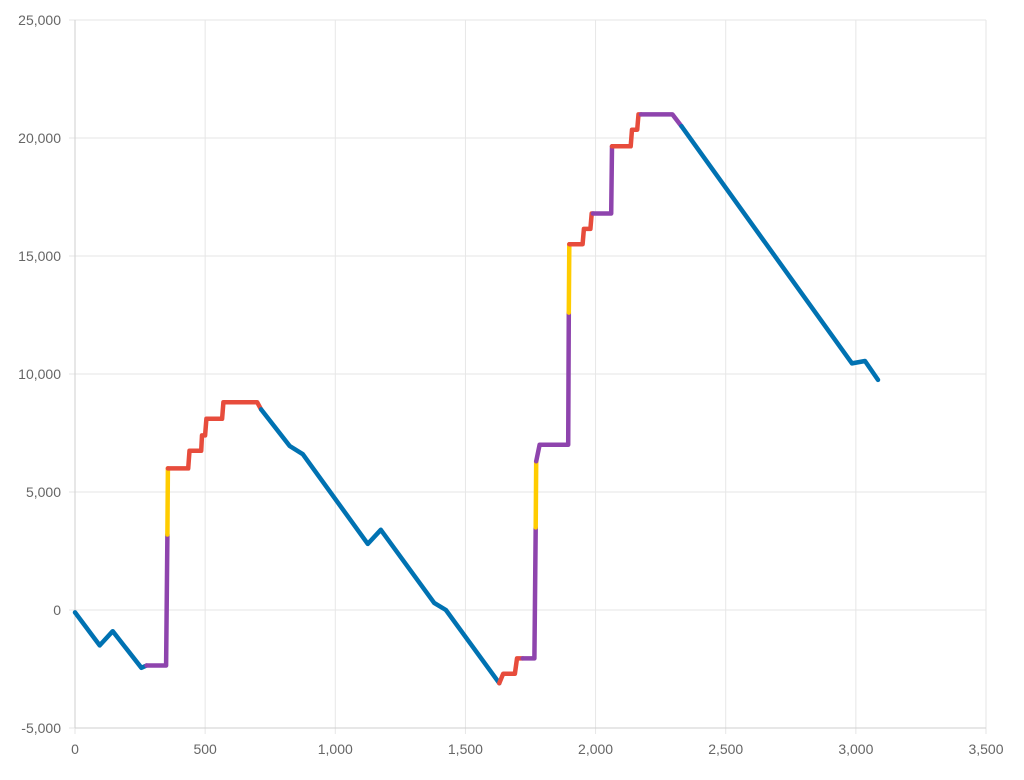 Image resolution: width=1024 pixels, height=780 pixels. Describe the element at coordinates (43, 492) in the screenshot. I see `y-tick-label: 5,000` at that location.